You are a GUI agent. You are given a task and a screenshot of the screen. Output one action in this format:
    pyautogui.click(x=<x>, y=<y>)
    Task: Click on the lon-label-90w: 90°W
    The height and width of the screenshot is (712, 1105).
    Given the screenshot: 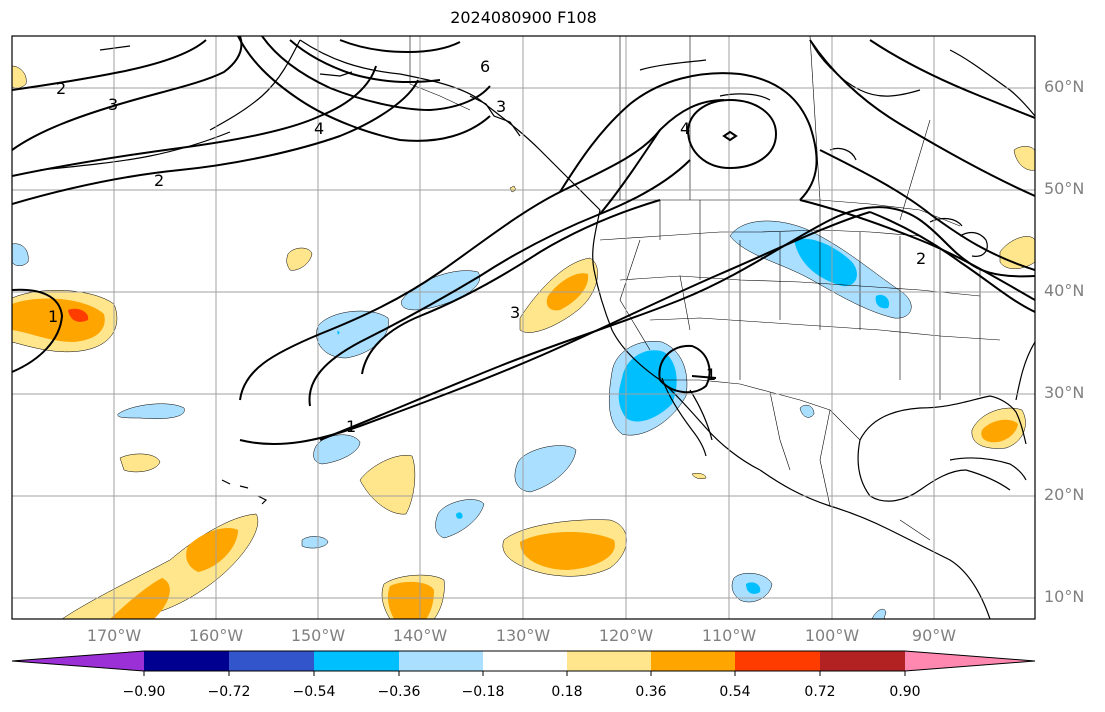 What is the action you would take?
    pyautogui.click(x=934, y=635)
    